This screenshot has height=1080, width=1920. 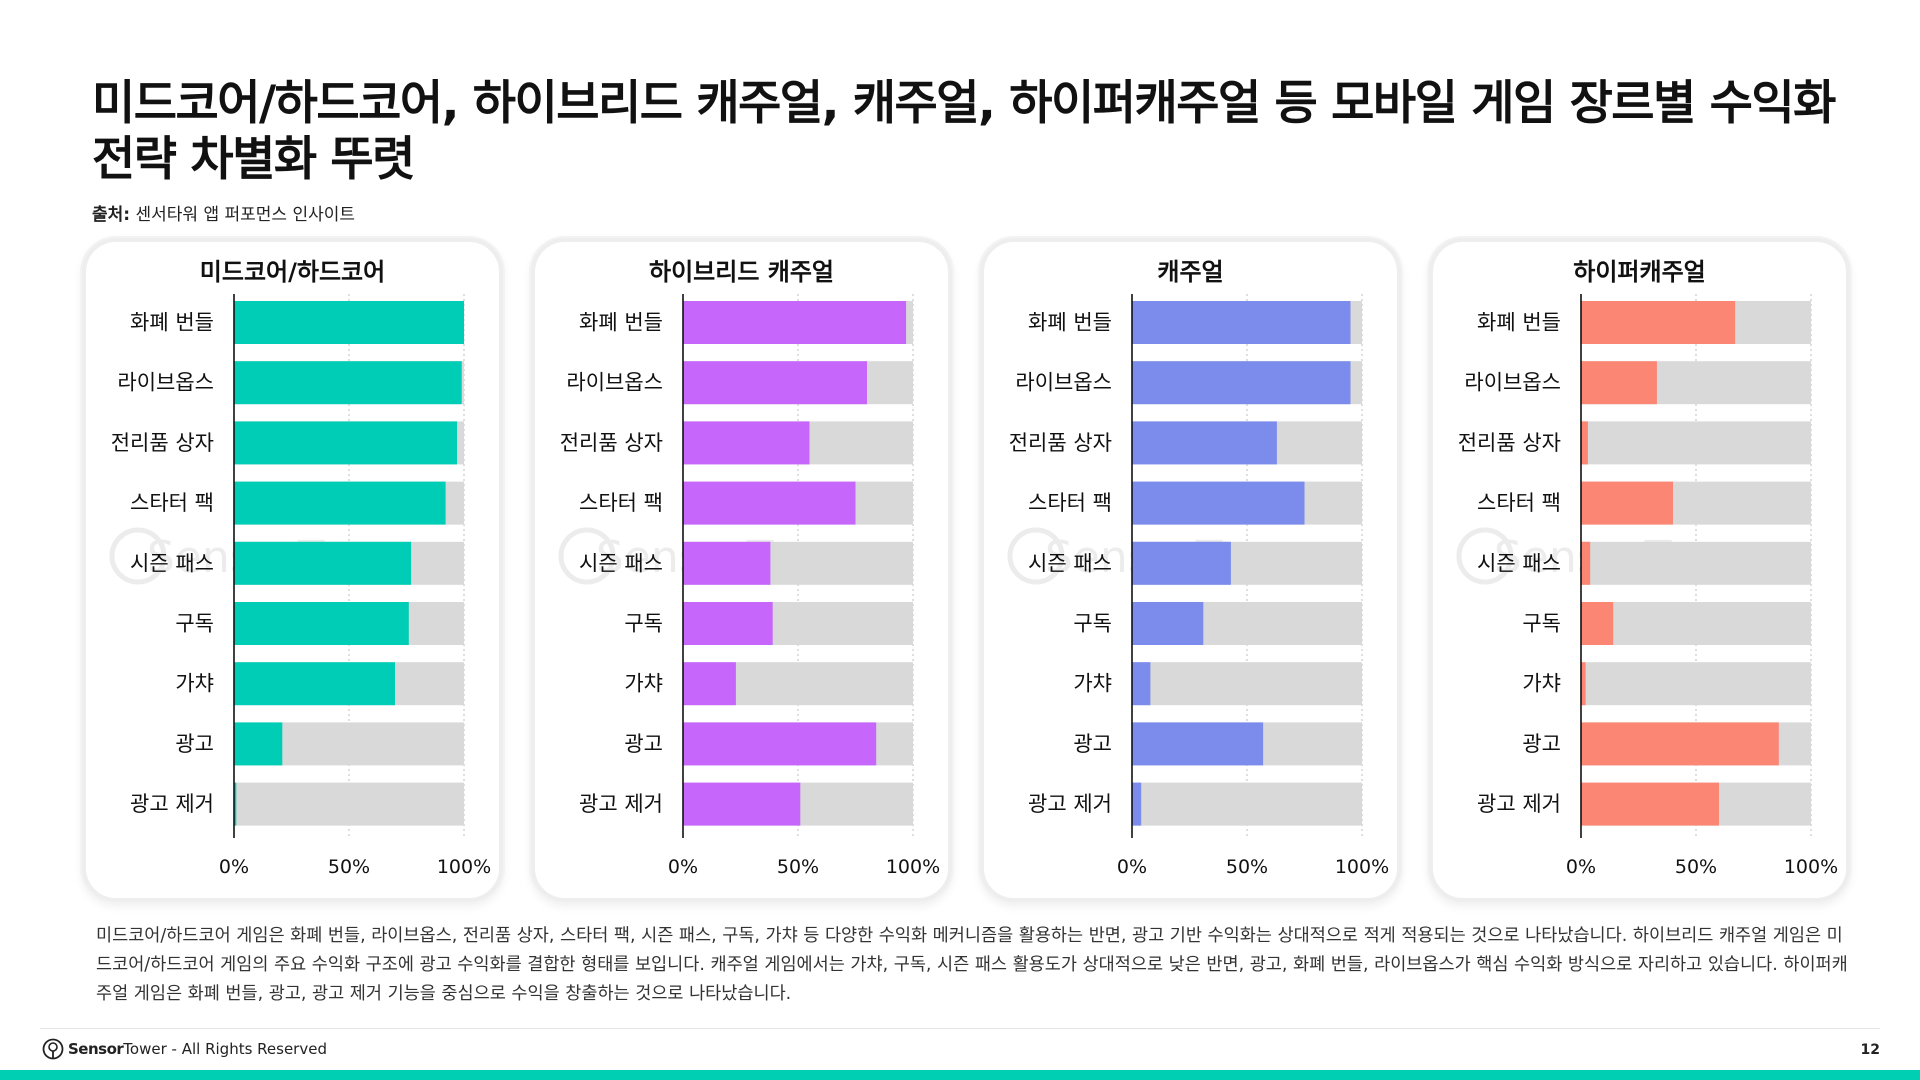 What do you see at coordinates (53, 1049) in the screenshot?
I see `sensortower-logo-icon` at bounding box center [53, 1049].